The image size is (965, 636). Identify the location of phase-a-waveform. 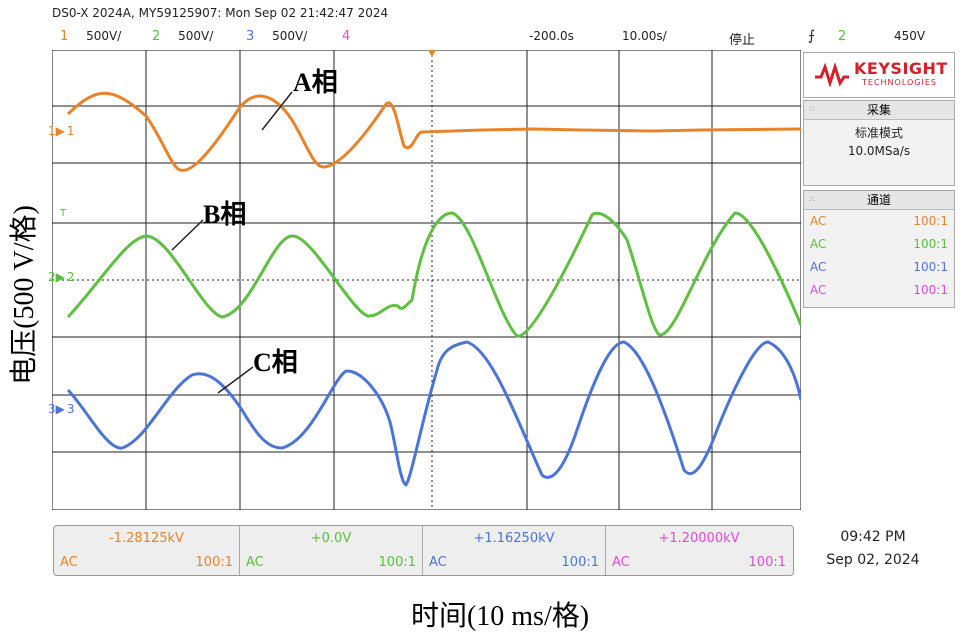
(434, 131).